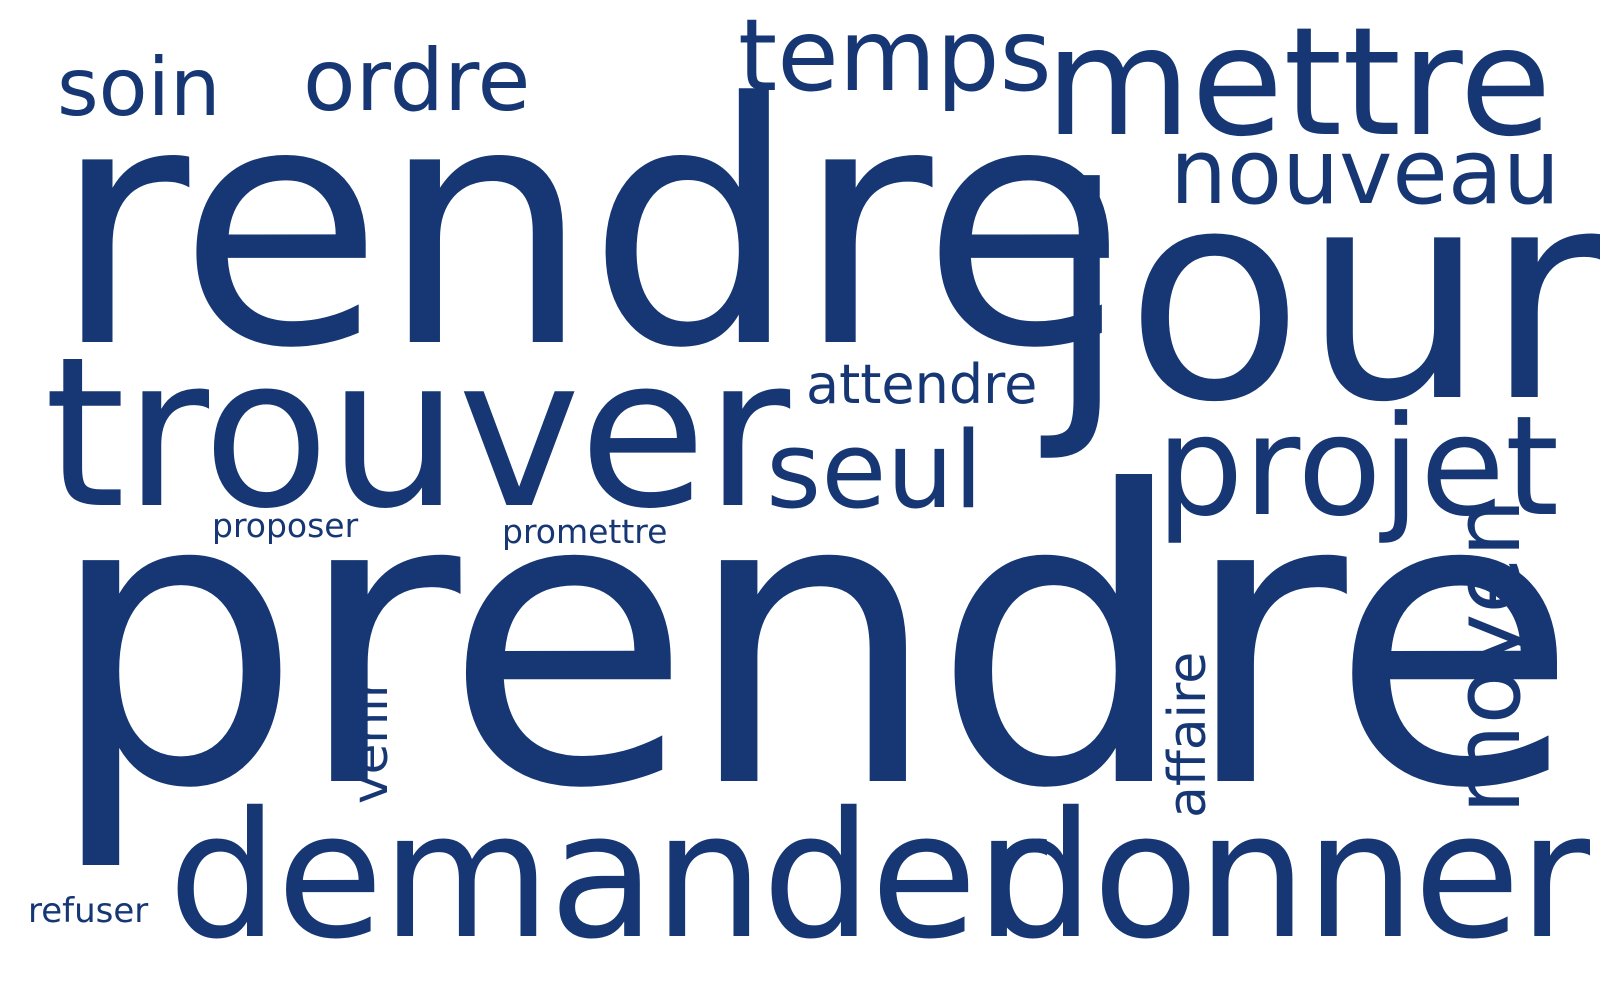 The width and height of the screenshot is (1600, 1000). What do you see at coordinates (1487, 656) in the screenshot?
I see `word-moyen: moyen` at bounding box center [1487, 656].